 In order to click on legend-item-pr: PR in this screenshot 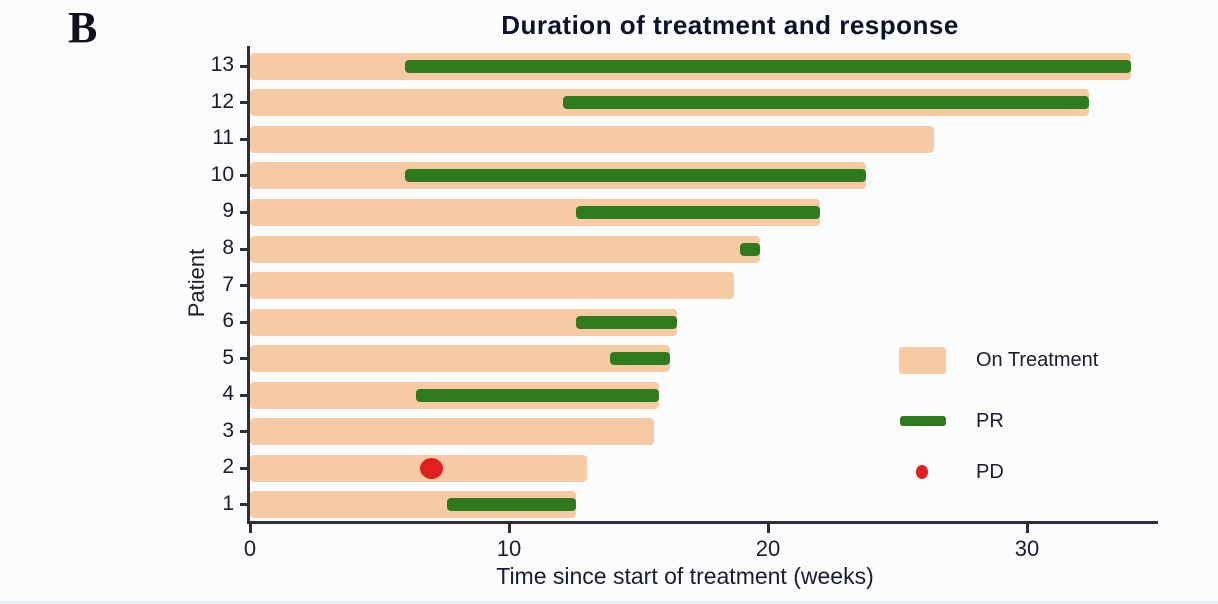, I will do `click(951, 421)`.